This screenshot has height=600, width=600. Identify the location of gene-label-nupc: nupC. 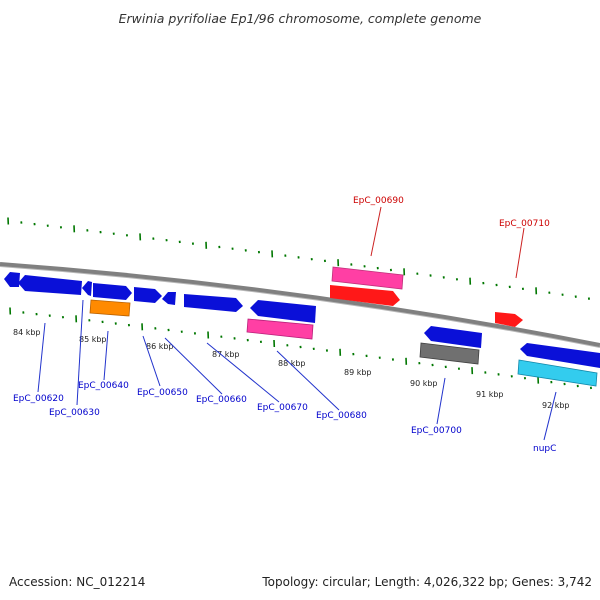
(544, 449).